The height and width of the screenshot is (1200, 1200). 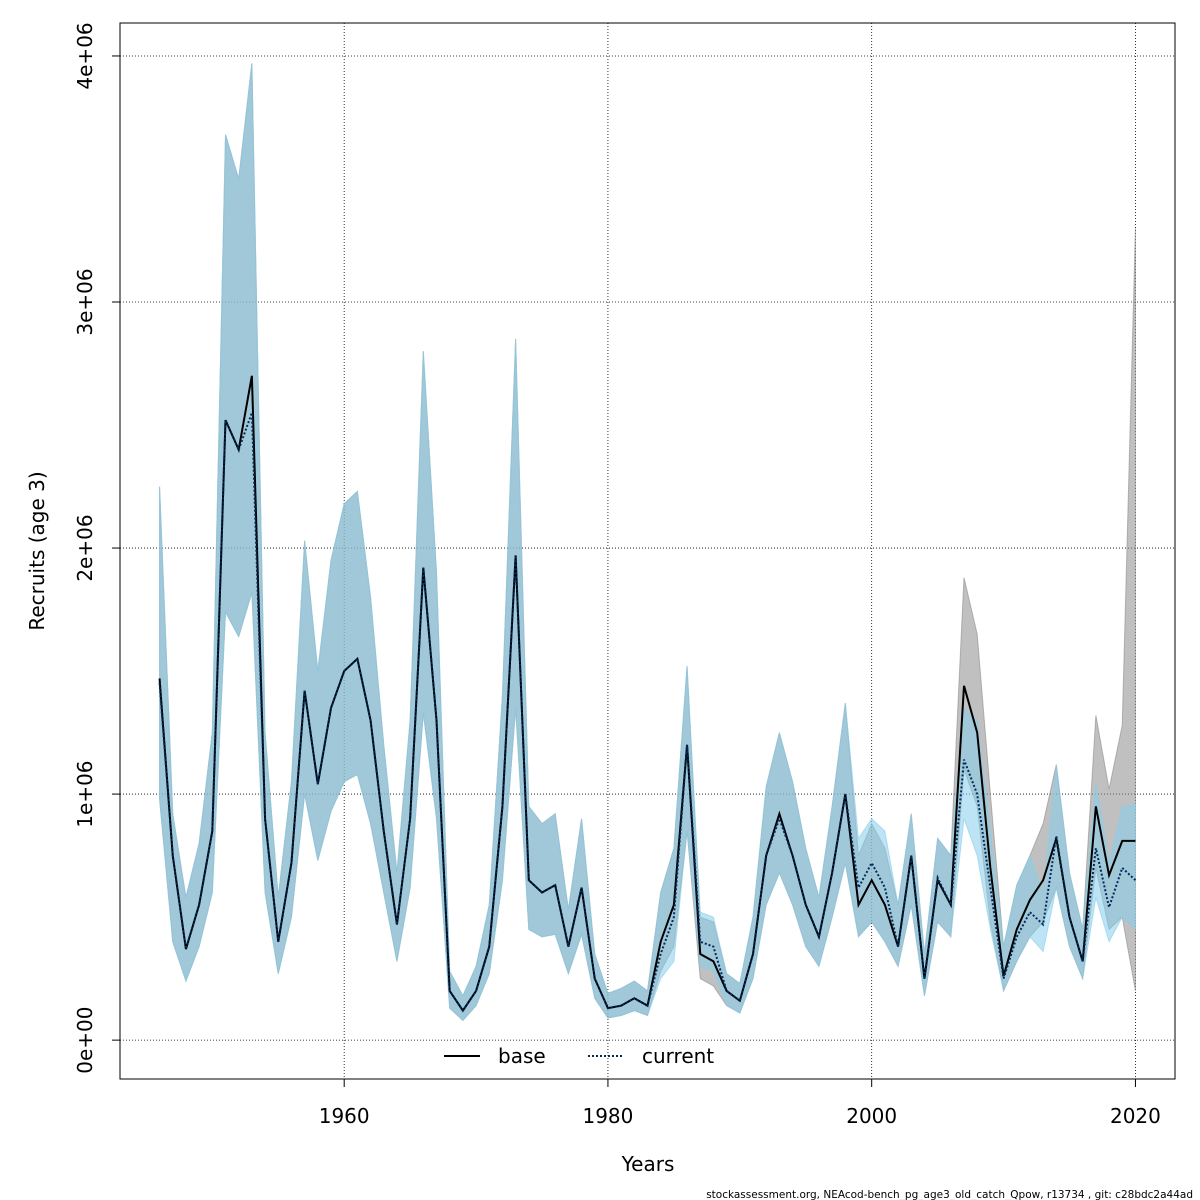 I want to click on y-tick-label: 1e+06, so click(x=85, y=793).